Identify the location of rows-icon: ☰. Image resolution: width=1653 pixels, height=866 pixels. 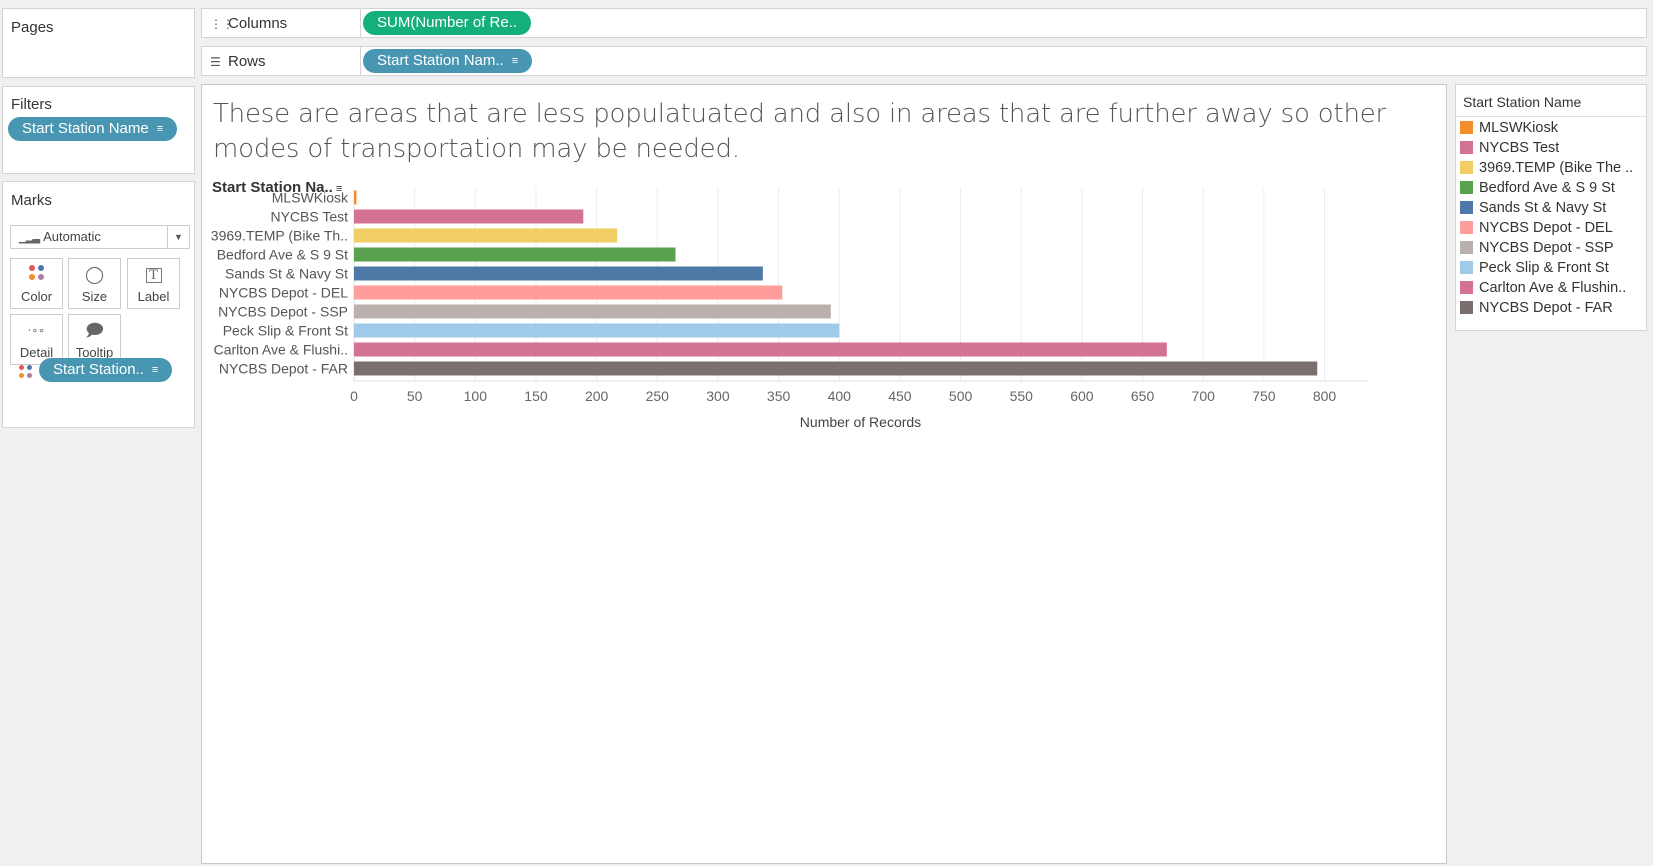
(215, 62).